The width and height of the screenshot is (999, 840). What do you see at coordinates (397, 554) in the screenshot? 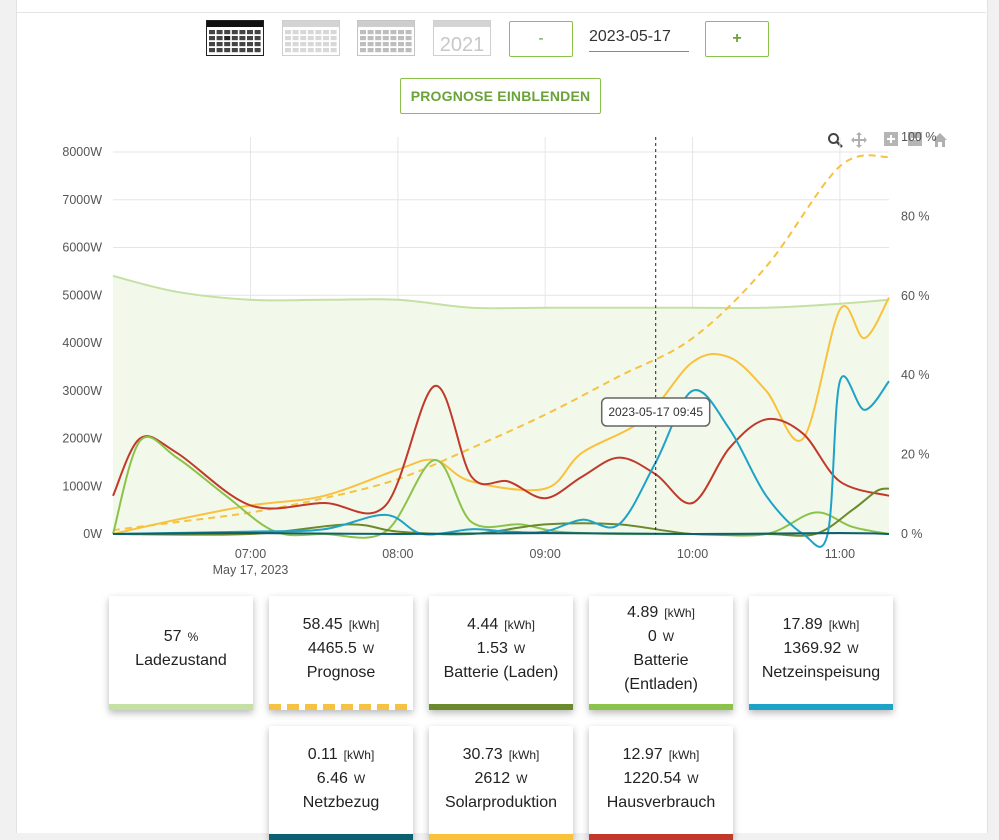
I see `x-tick-label: 08:00` at bounding box center [397, 554].